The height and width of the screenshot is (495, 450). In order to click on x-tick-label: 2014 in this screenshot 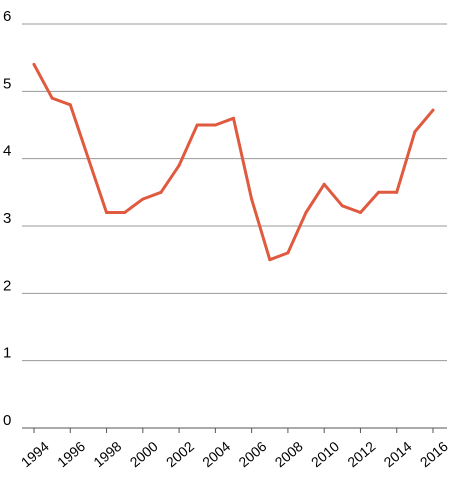, I will do `click(398, 454)`.